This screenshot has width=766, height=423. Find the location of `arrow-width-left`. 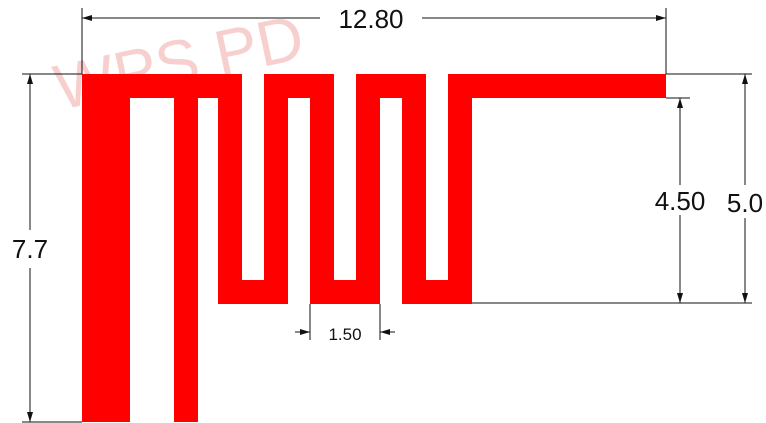

arrow-width-left is located at coordinates (87, 18).